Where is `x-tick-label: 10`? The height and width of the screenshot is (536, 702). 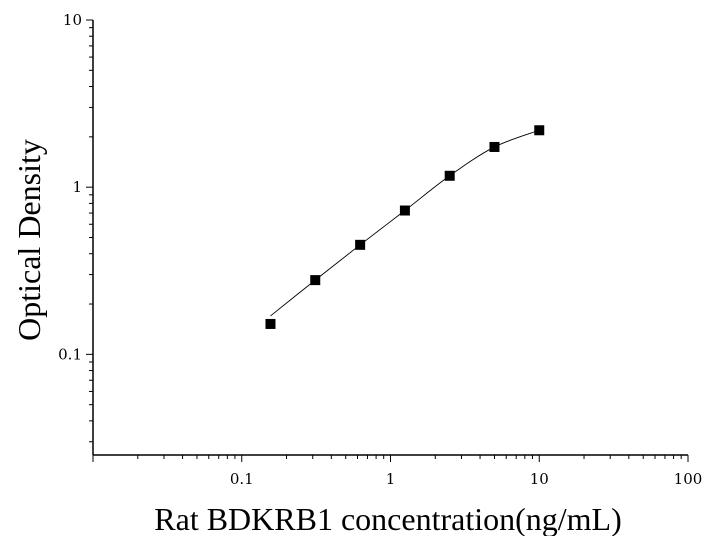 x-tick-label: 10 is located at coordinates (539, 479).